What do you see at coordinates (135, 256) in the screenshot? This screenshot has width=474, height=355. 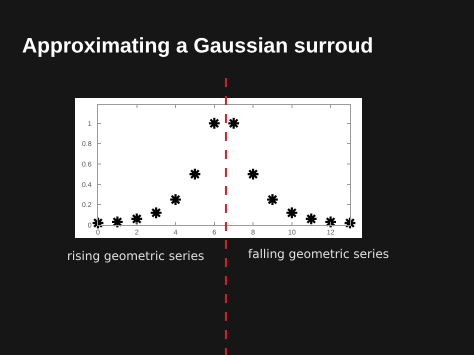 I see `text: rising geometric series` at bounding box center [135, 256].